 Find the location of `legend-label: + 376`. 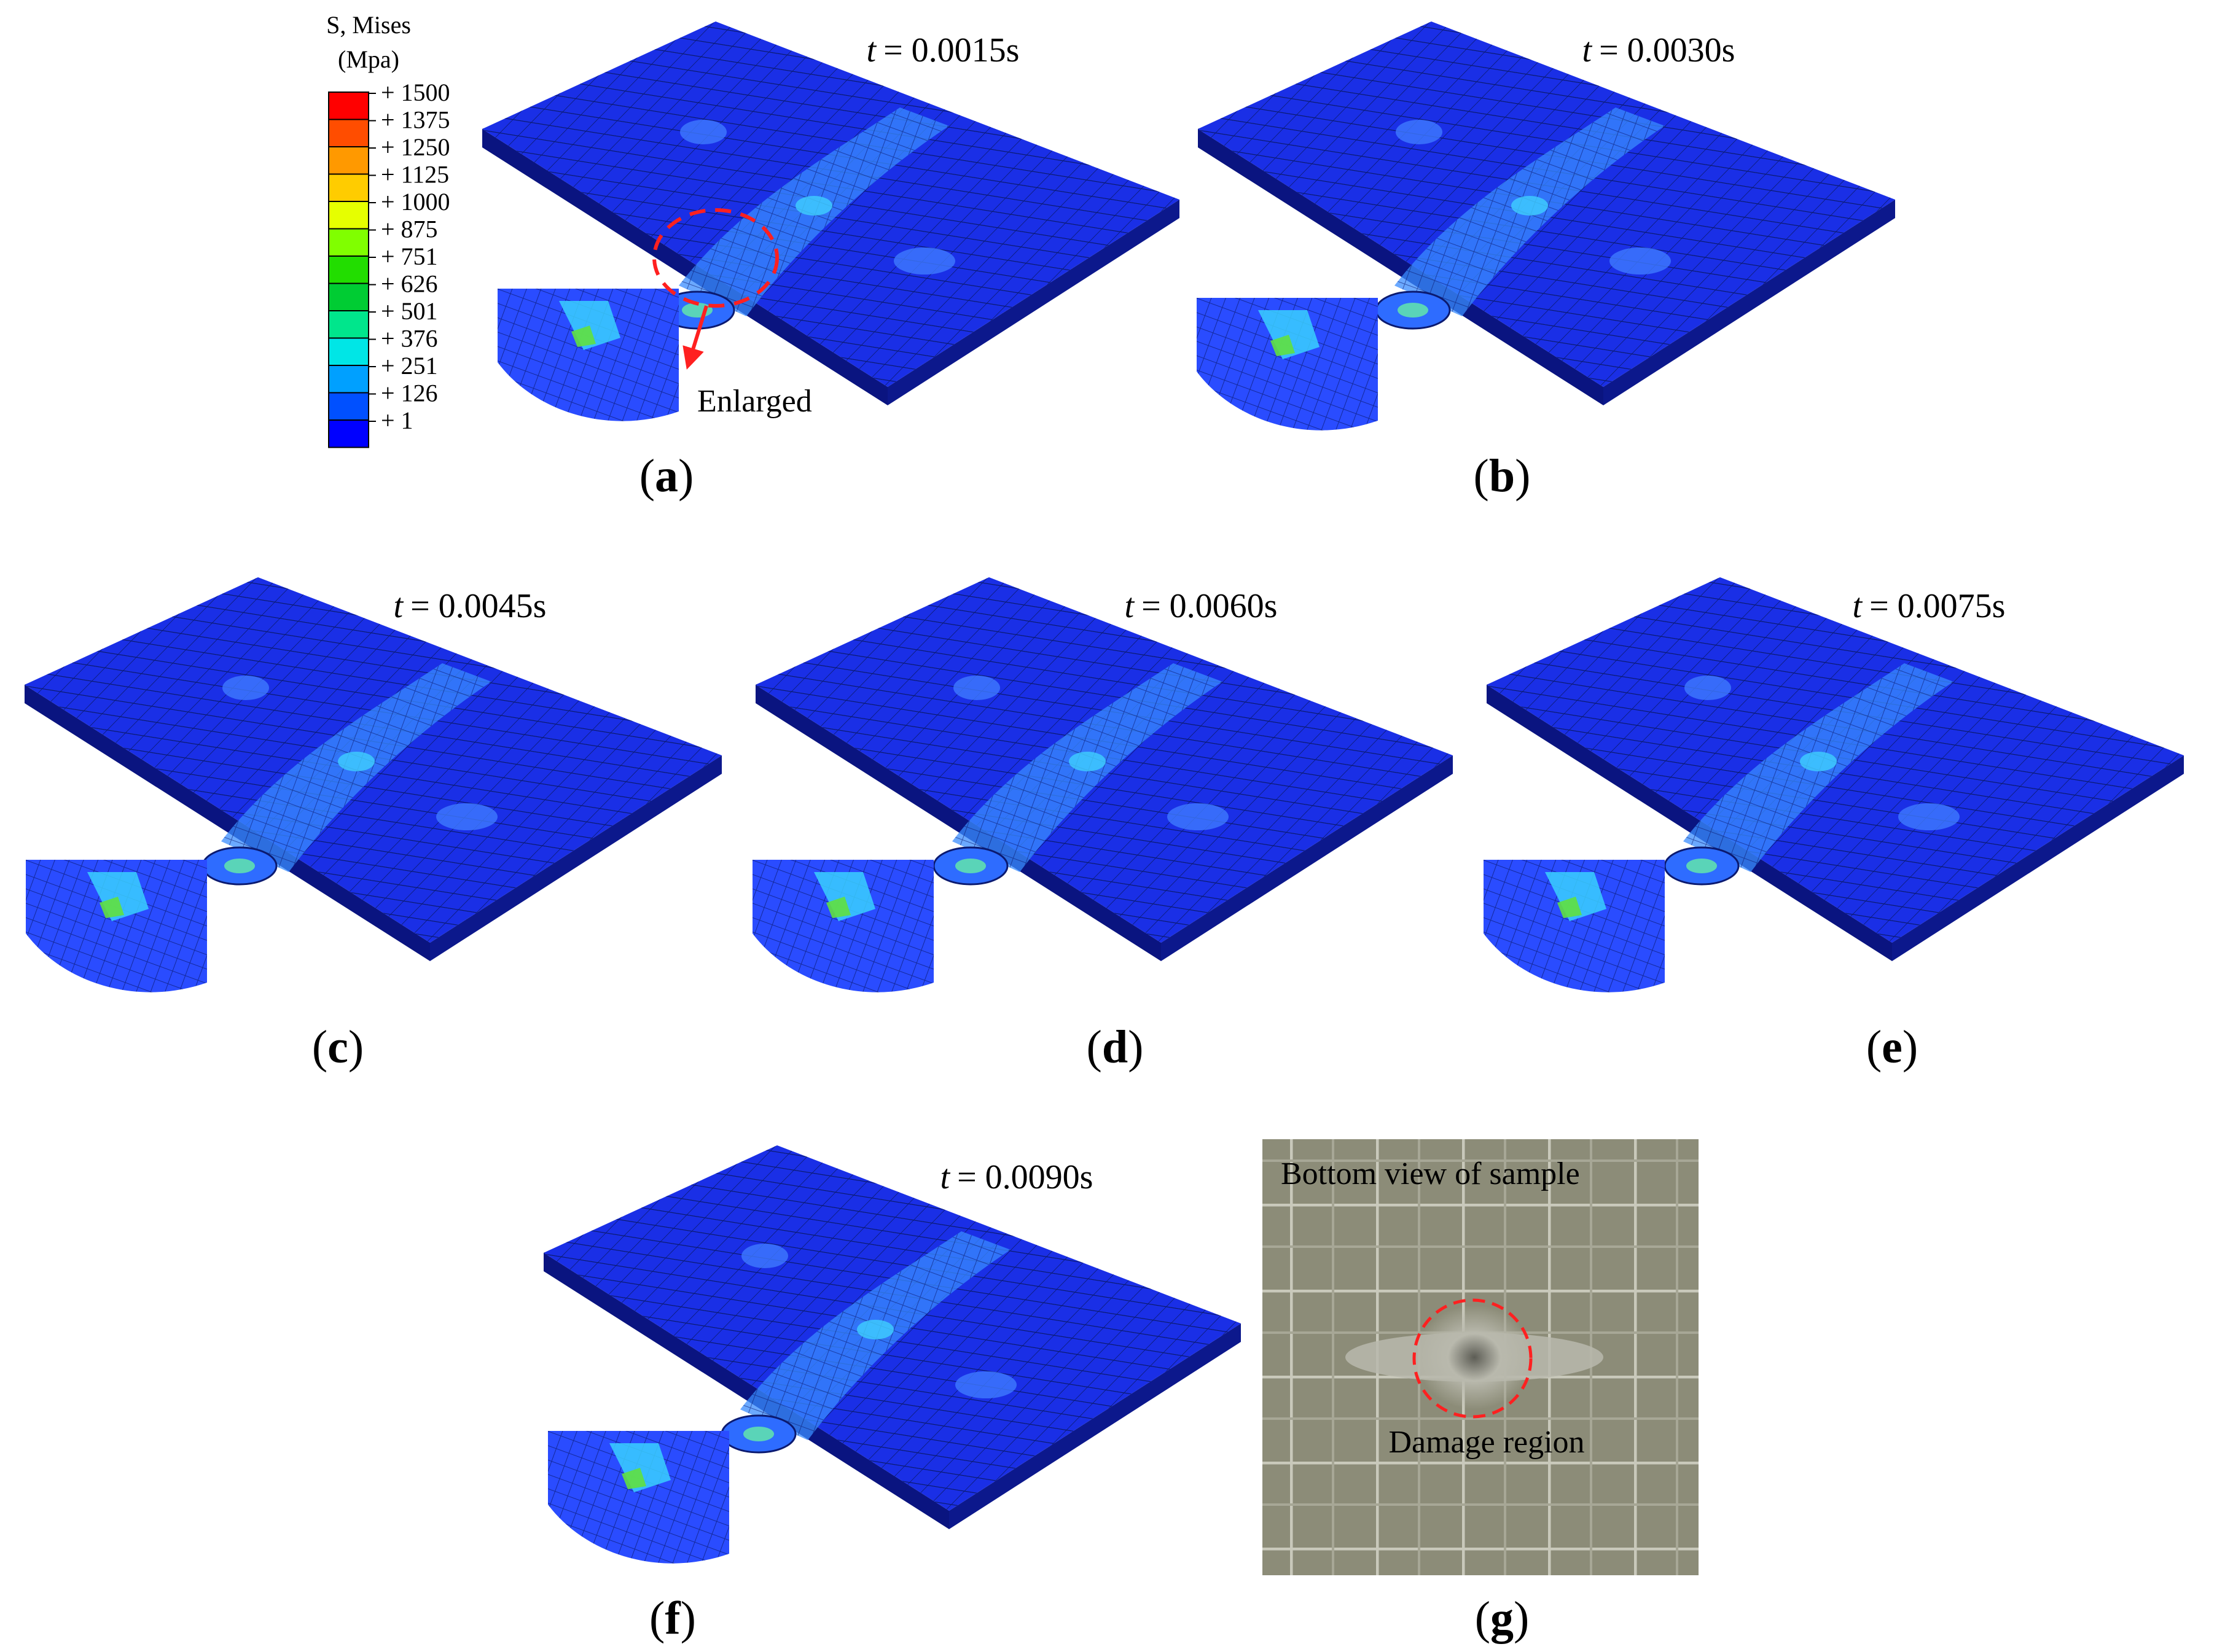

legend-label: + 376 is located at coordinates (410, 339).